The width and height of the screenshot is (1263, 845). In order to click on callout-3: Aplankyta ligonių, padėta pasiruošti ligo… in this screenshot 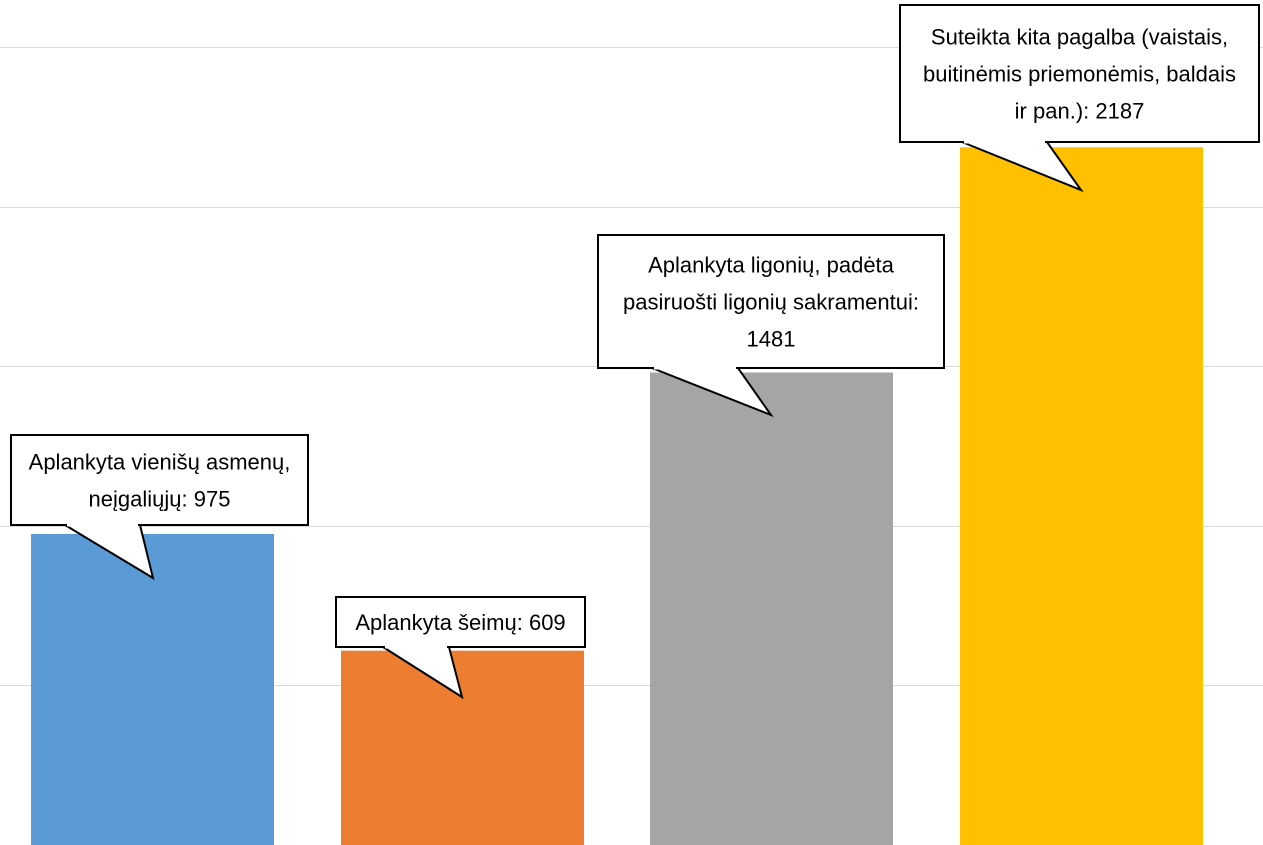, I will do `click(771, 326)`.